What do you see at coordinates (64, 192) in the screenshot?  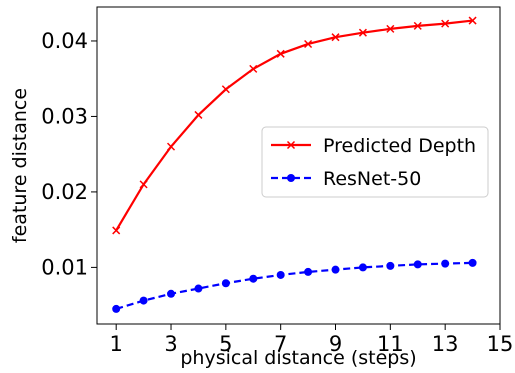 I see `y-tick-label: 0.02` at bounding box center [64, 192].